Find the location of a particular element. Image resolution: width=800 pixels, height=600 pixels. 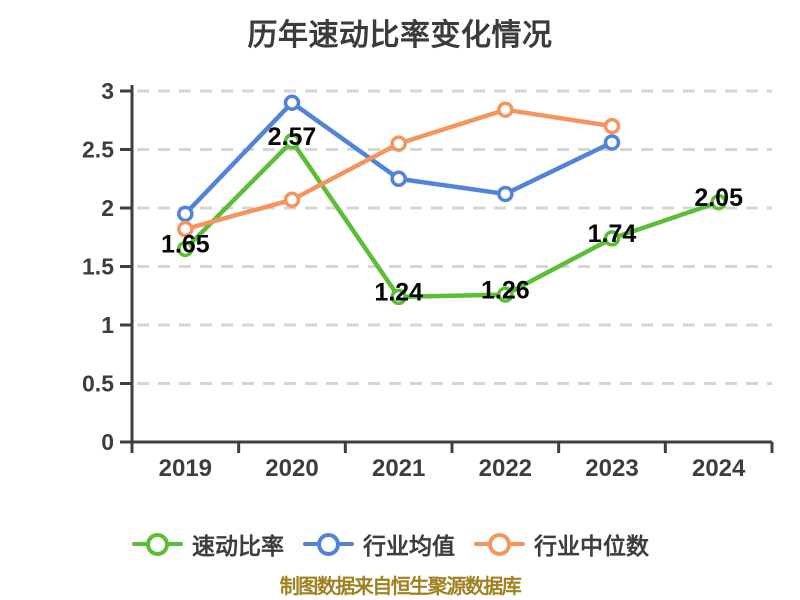

footer-note: 制图数据来自恒生聚源数据库 is located at coordinates (400, 587).